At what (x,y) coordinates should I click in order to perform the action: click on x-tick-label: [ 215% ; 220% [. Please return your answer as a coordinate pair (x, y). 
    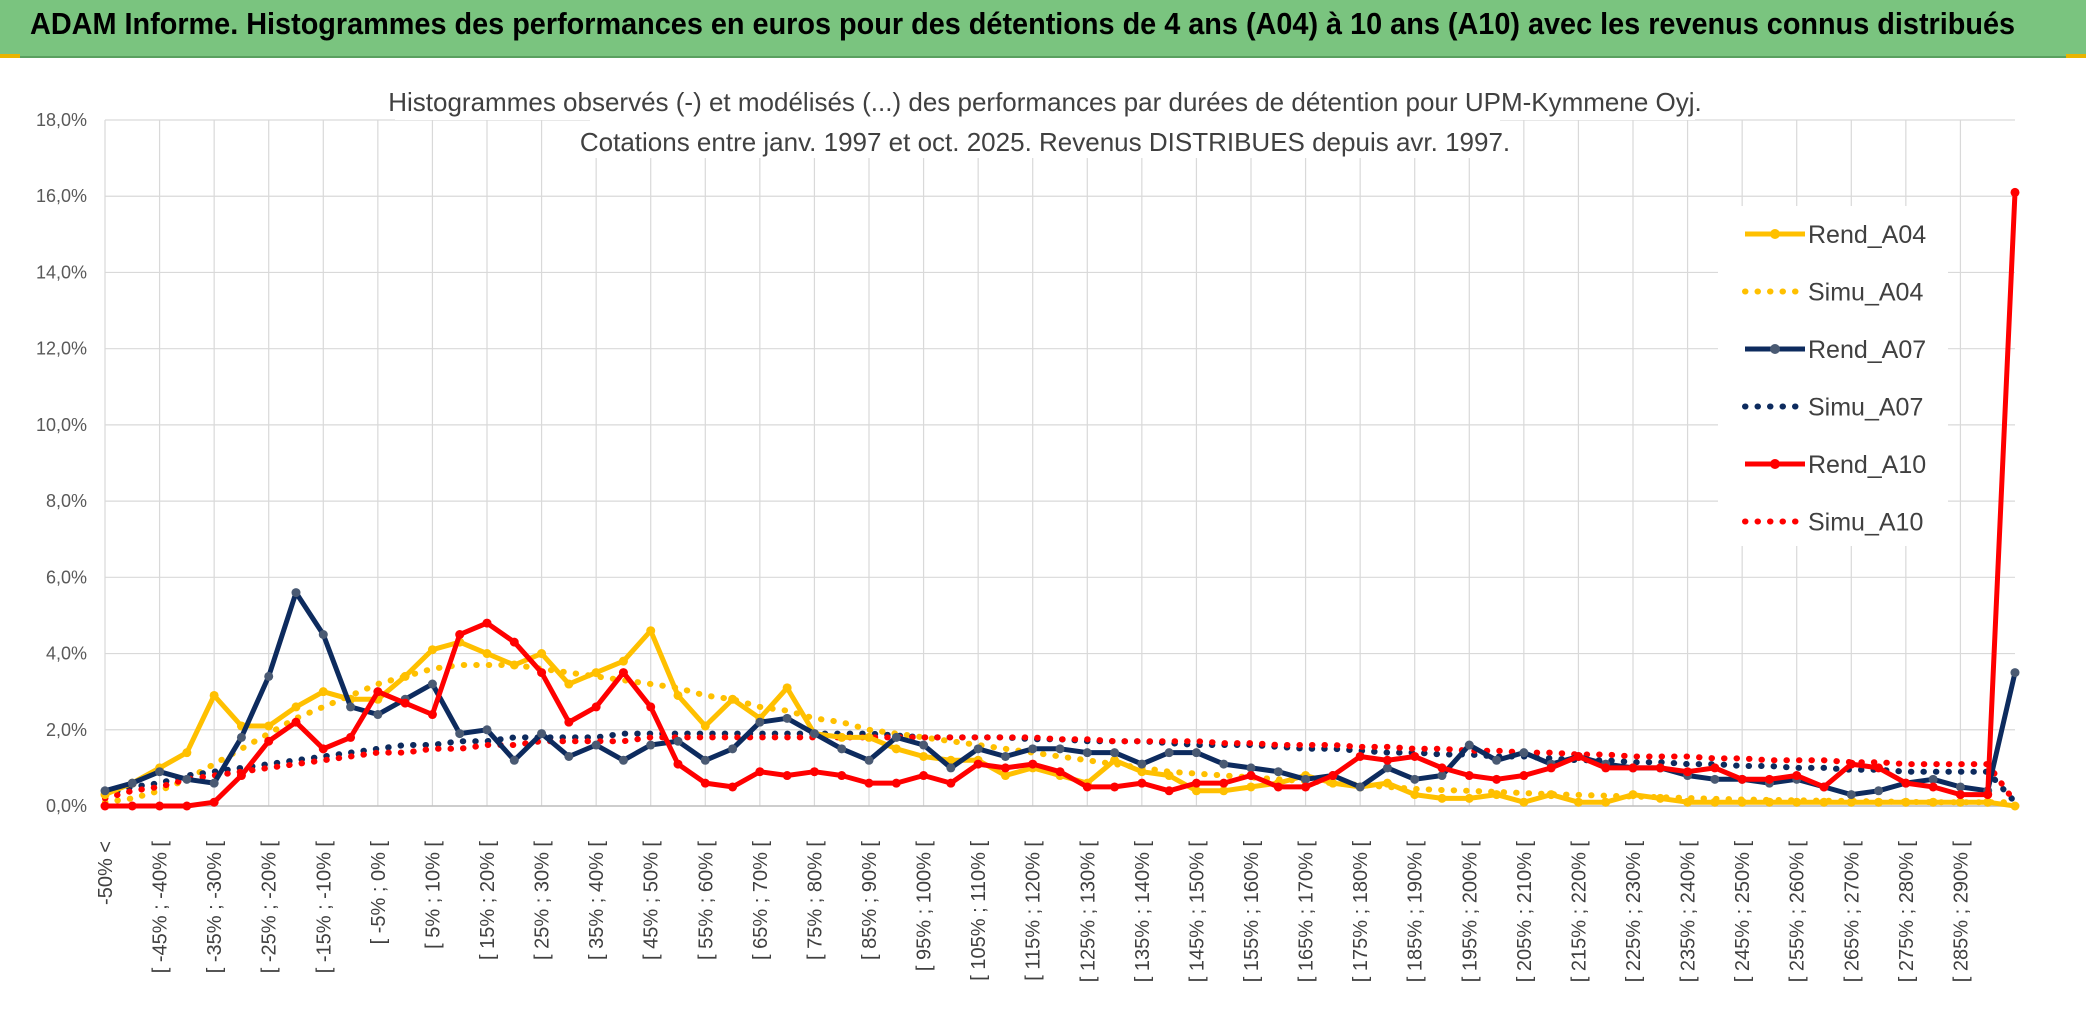
    Looking at the image, I should click on (1579, 912).